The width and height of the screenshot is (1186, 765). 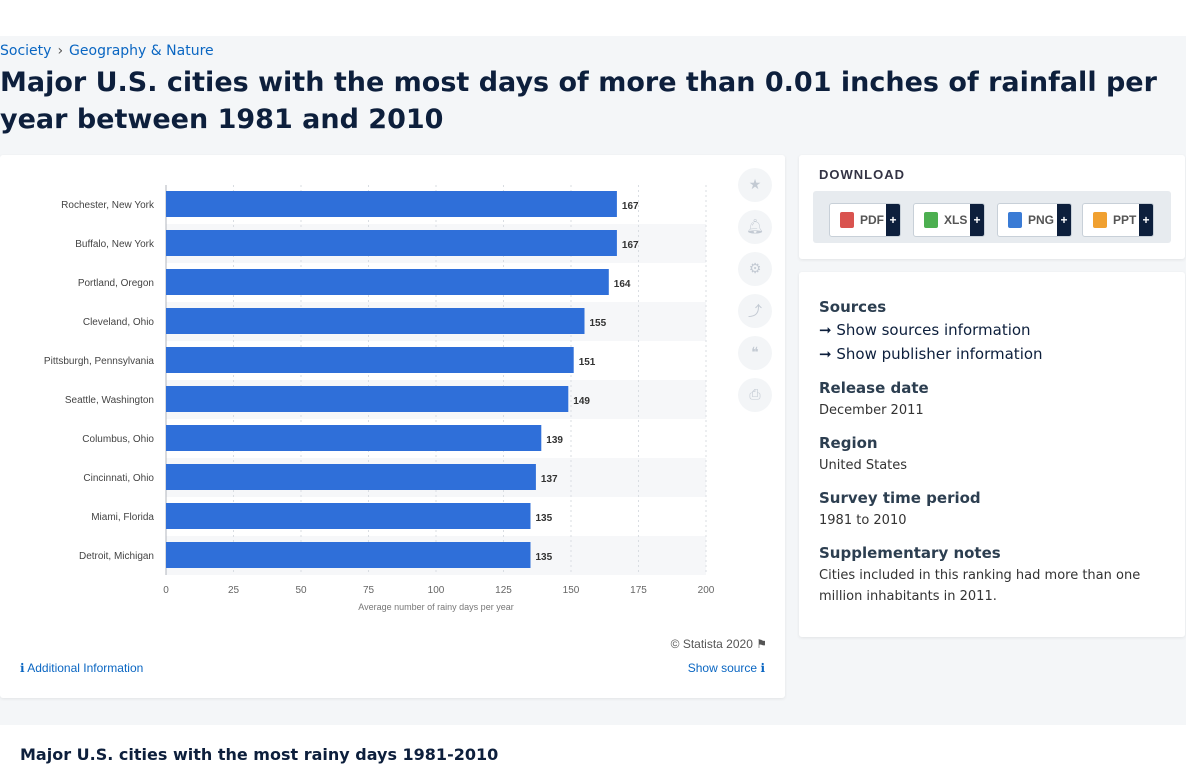 I want to click on xls-icon, so click(x=931, y=220).